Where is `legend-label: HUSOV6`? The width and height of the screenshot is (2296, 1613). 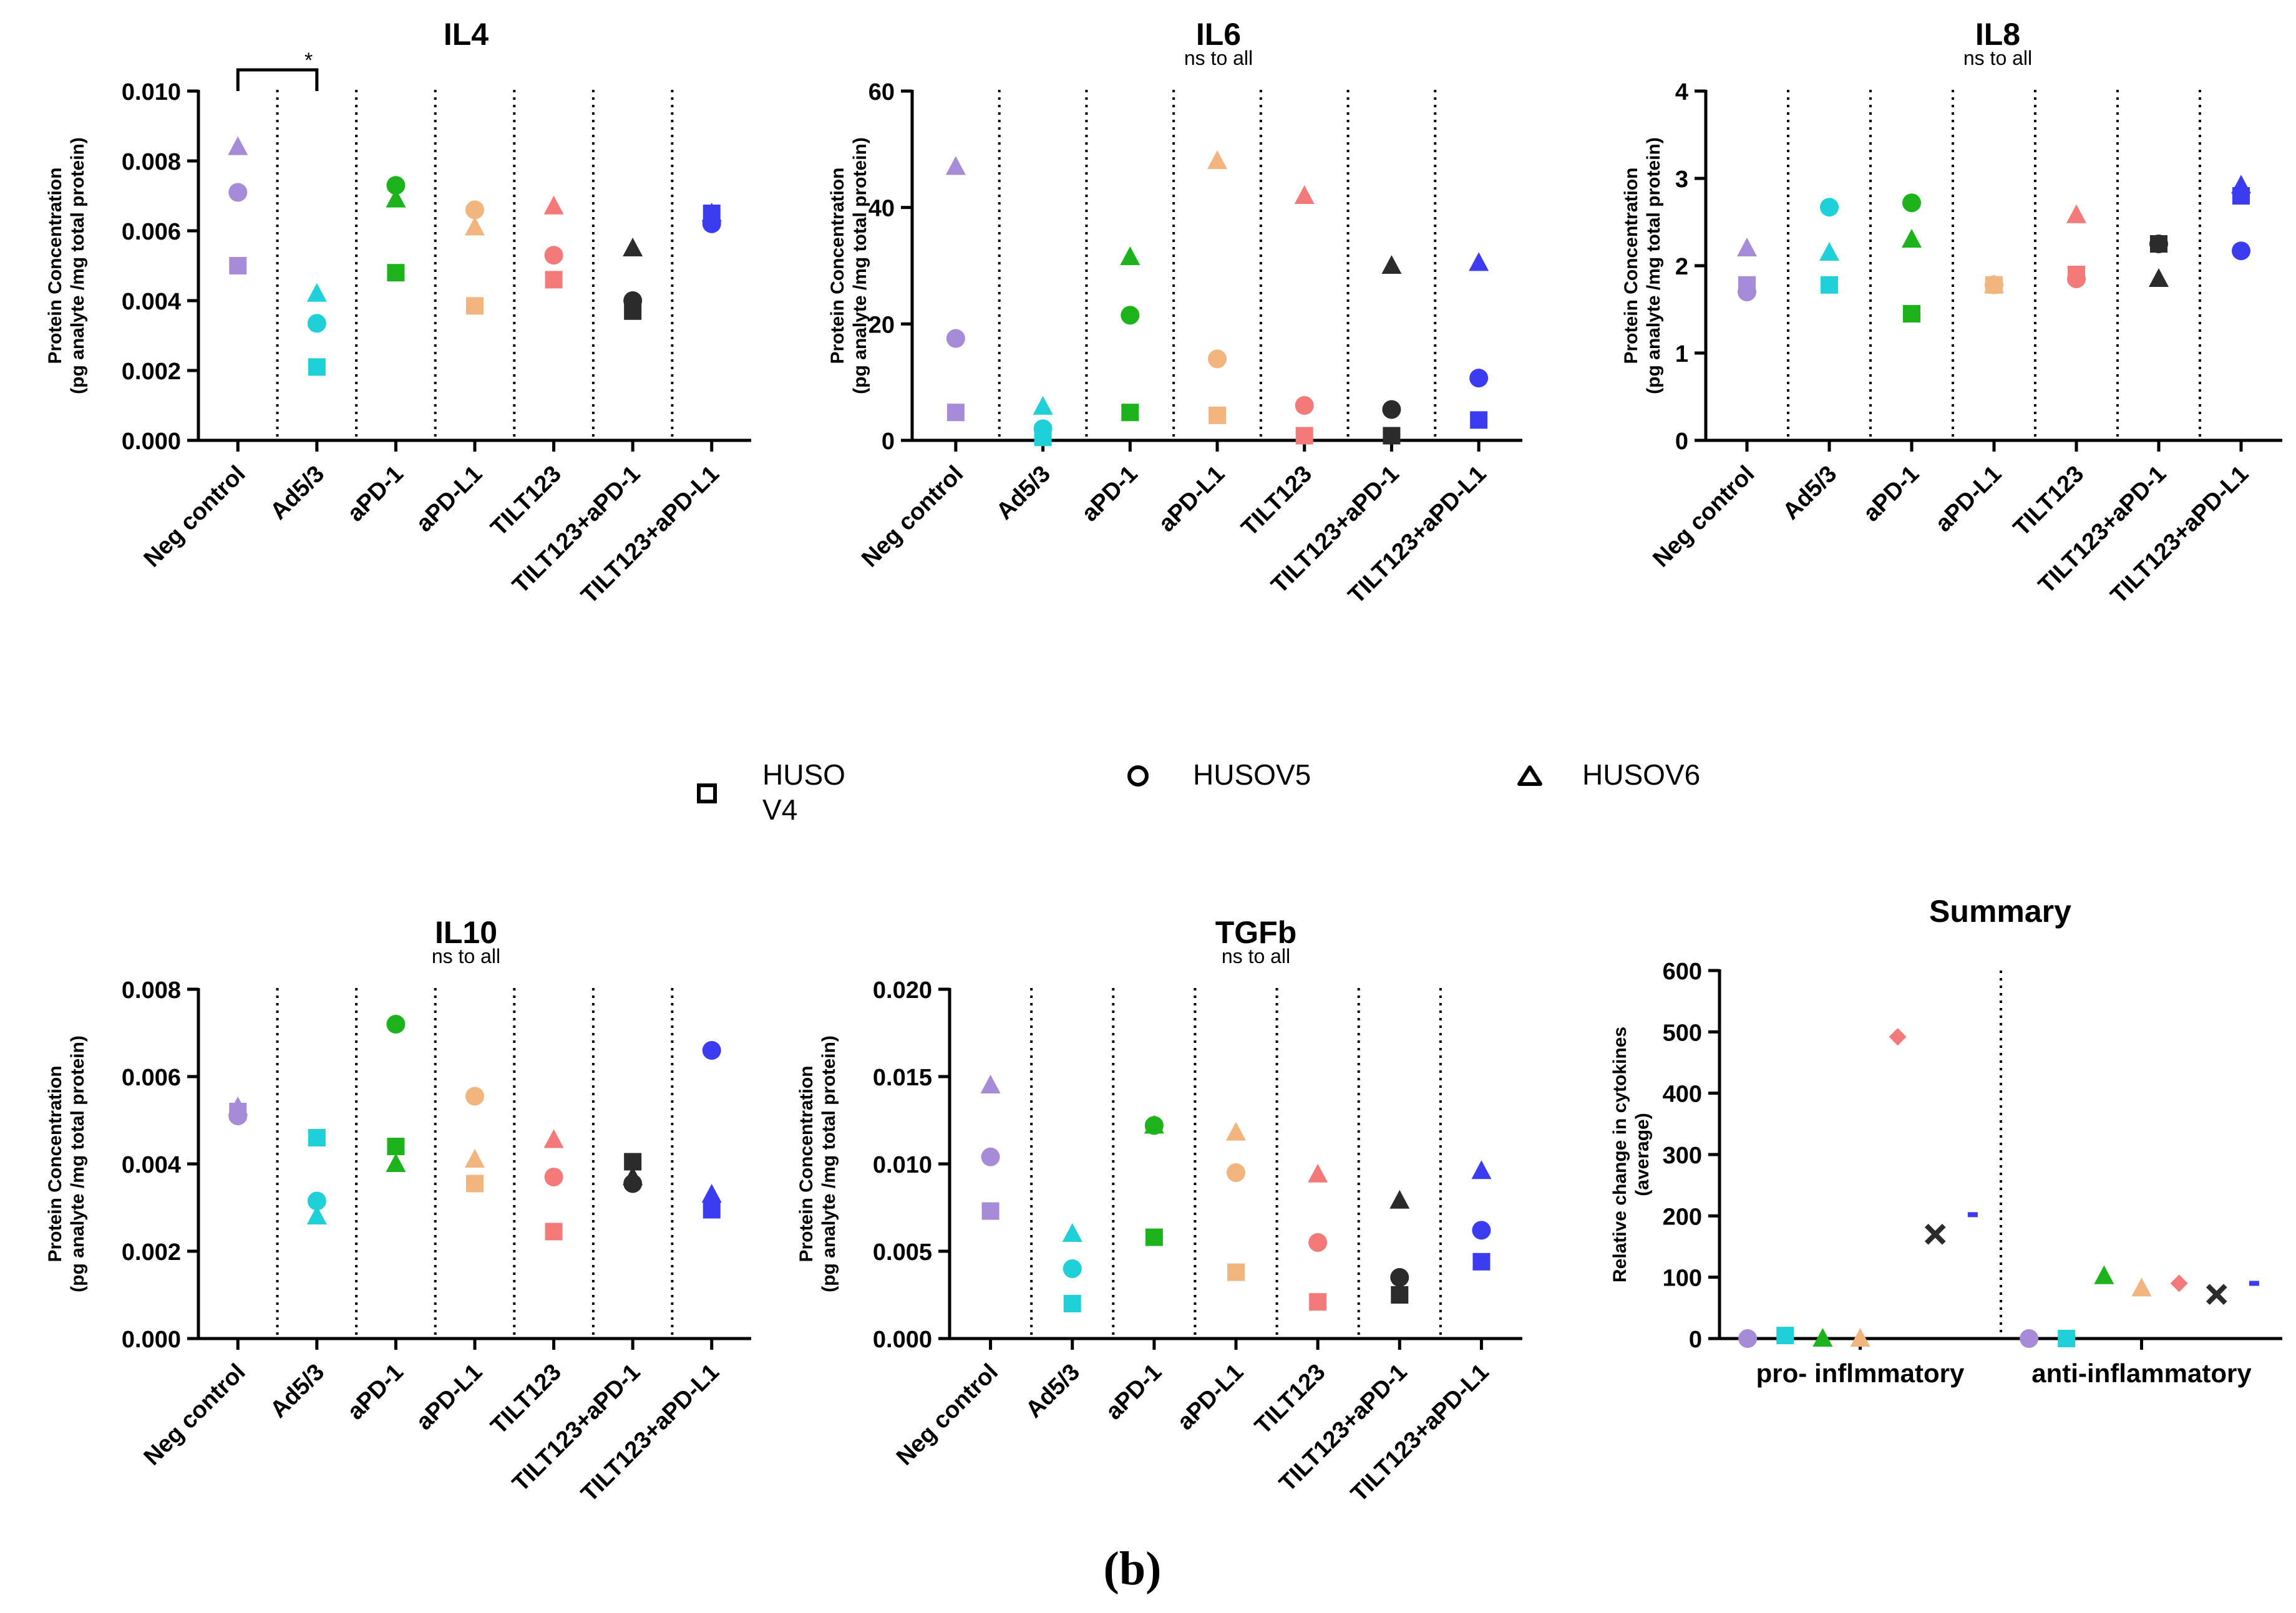 legend-label: HUSOV6 is located at coordinates (1641, 774).